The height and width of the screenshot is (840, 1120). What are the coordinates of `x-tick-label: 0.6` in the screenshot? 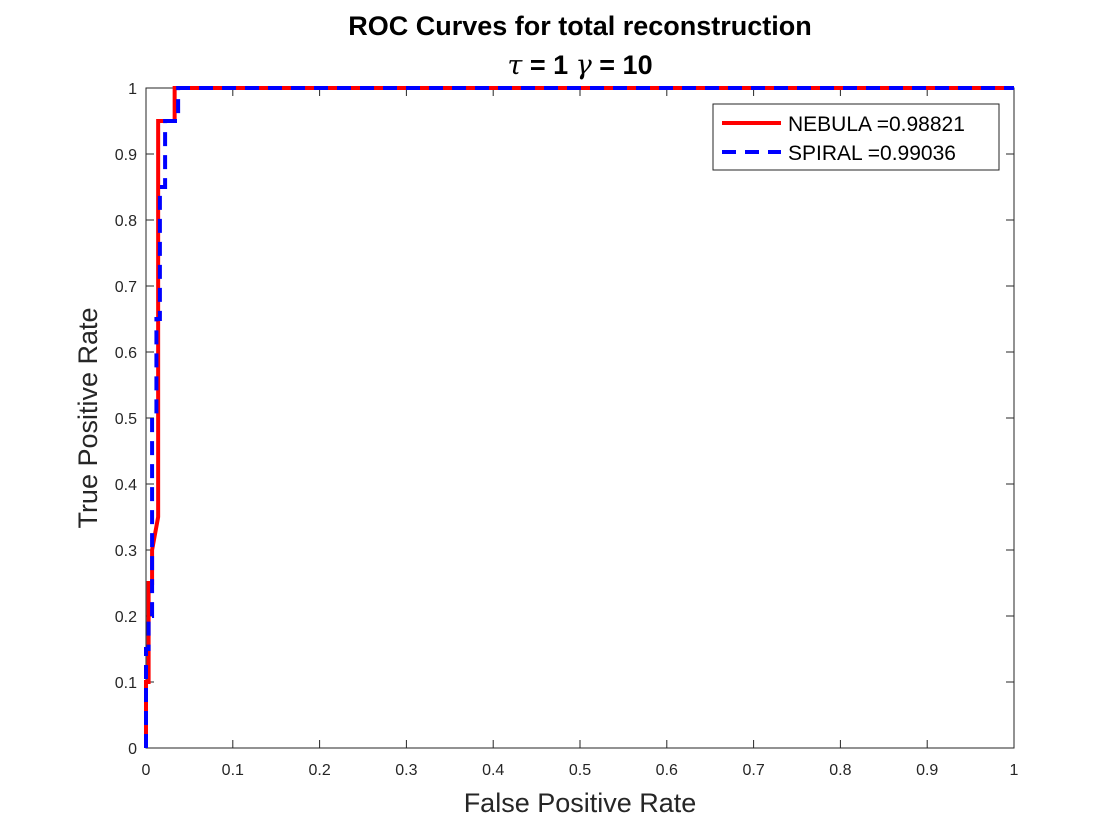 It's located at (667, 770).